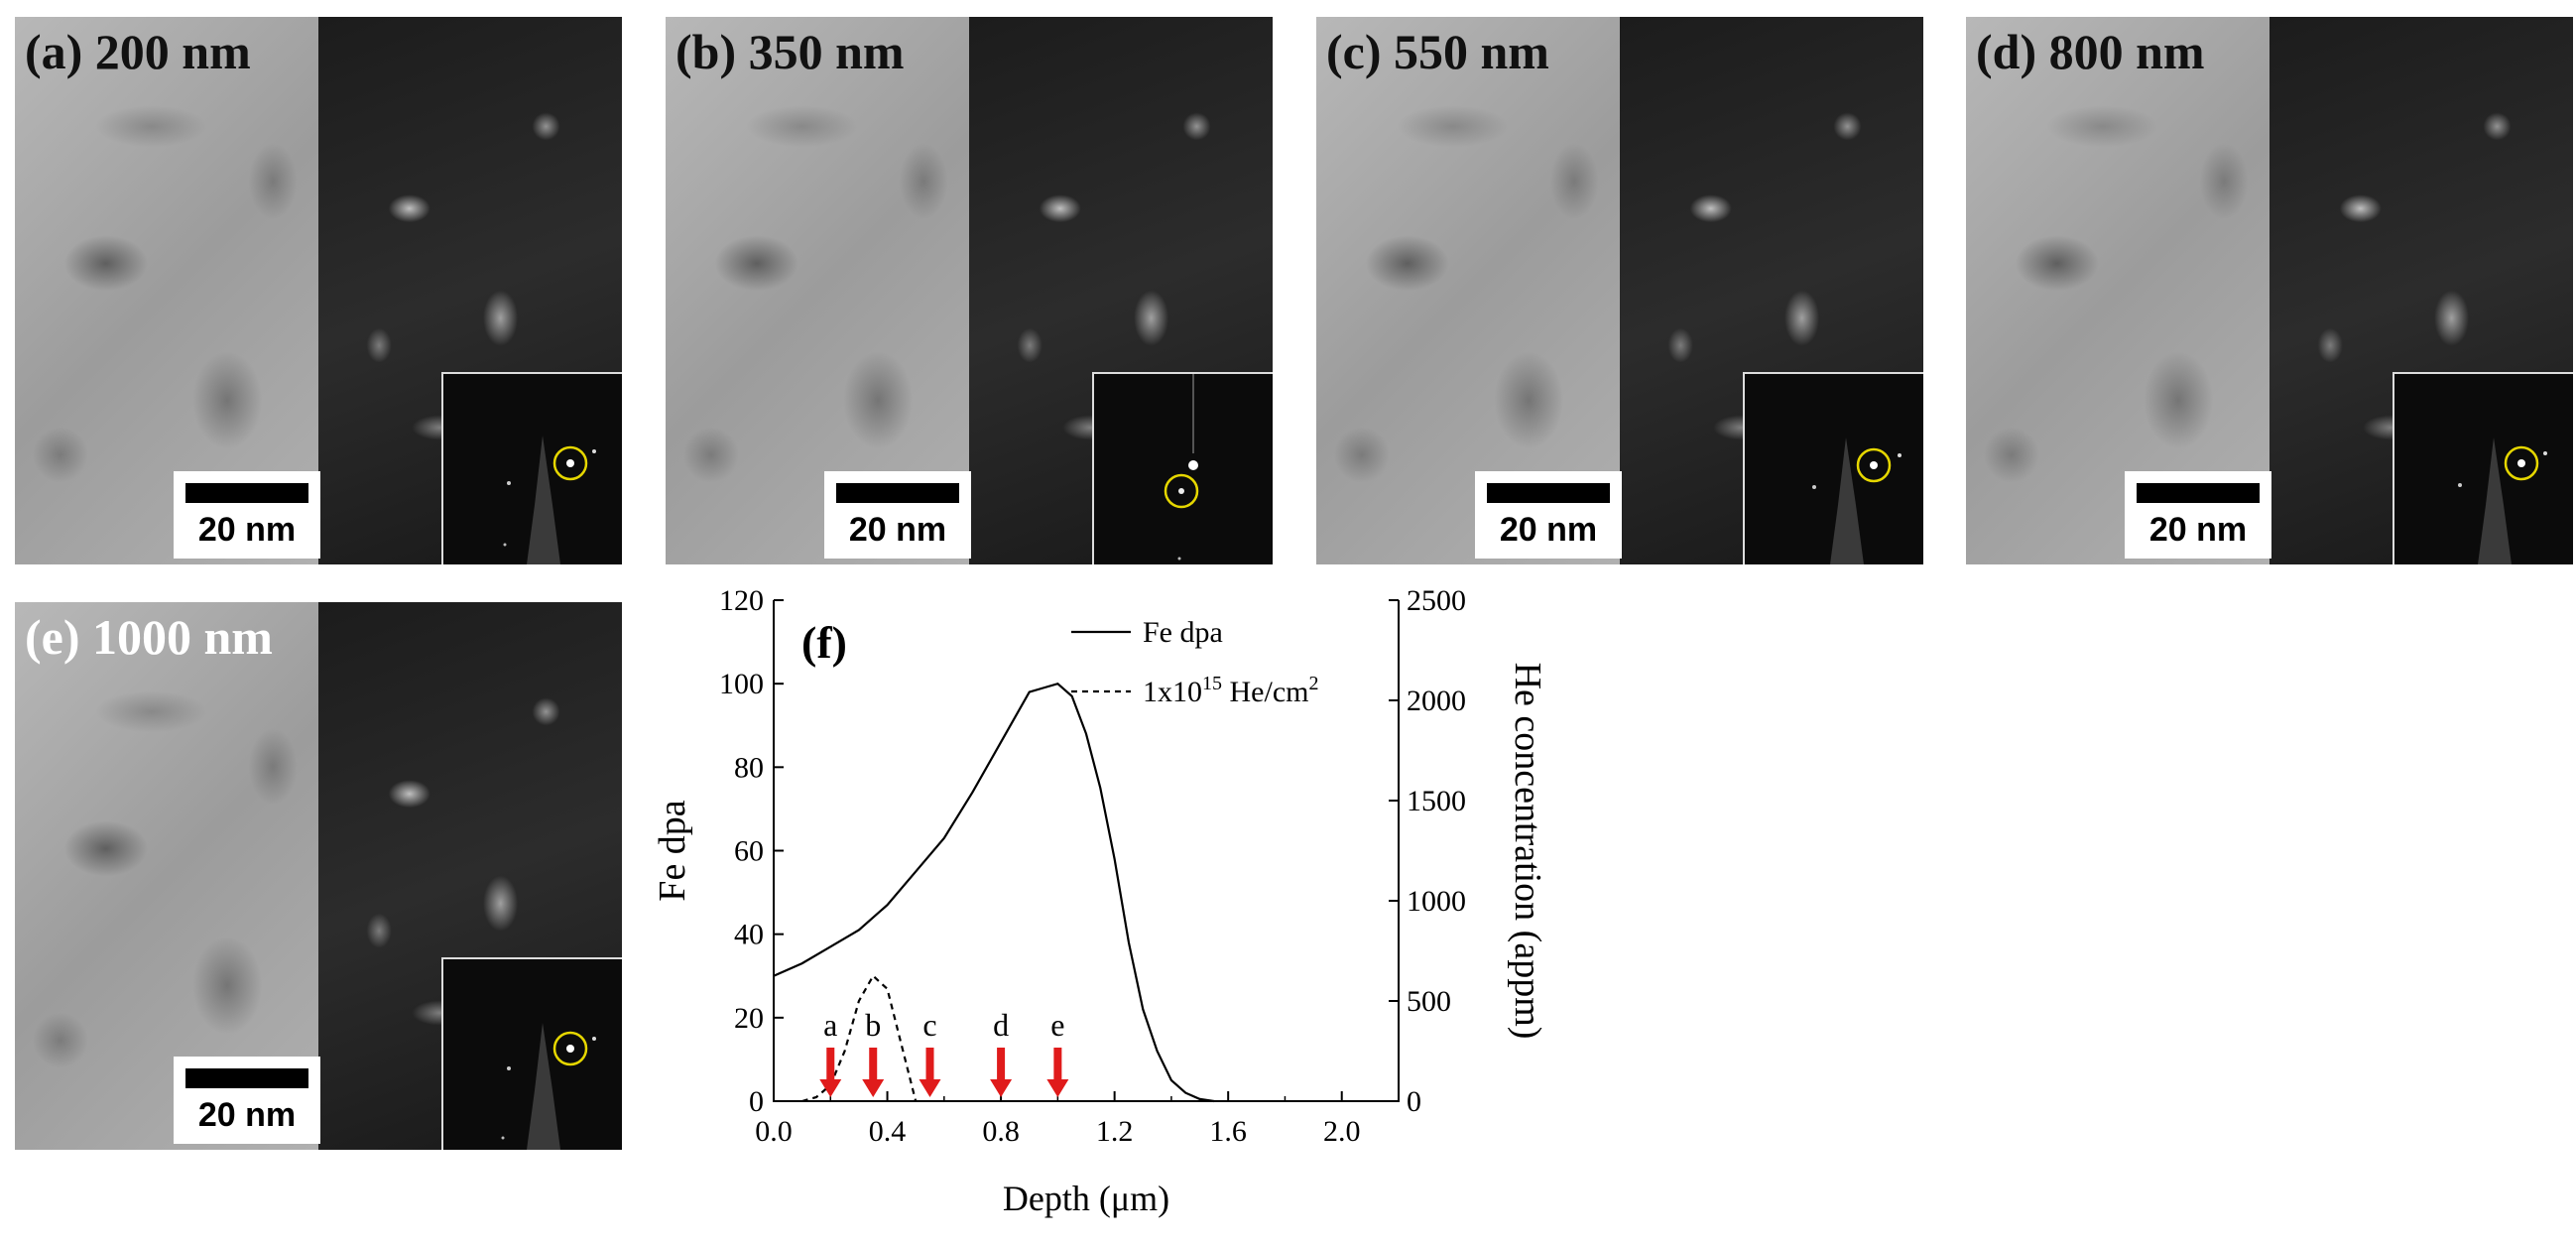  I want to click on y-left-tick-label: 0, so click(756, 1102).